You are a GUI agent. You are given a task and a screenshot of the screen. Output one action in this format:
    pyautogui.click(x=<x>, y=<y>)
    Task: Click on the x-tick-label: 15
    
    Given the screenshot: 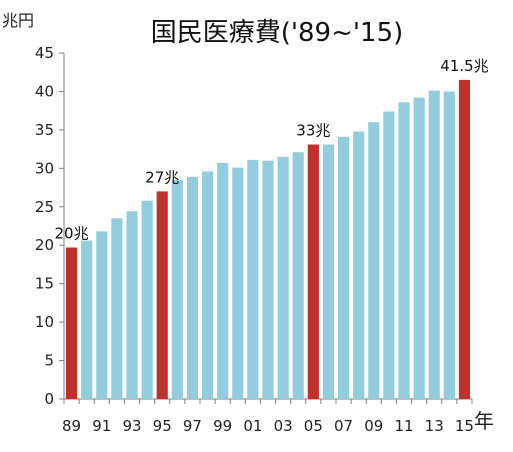 What is the action you would take?
    pyautogui.click(x=464, y=426)
    